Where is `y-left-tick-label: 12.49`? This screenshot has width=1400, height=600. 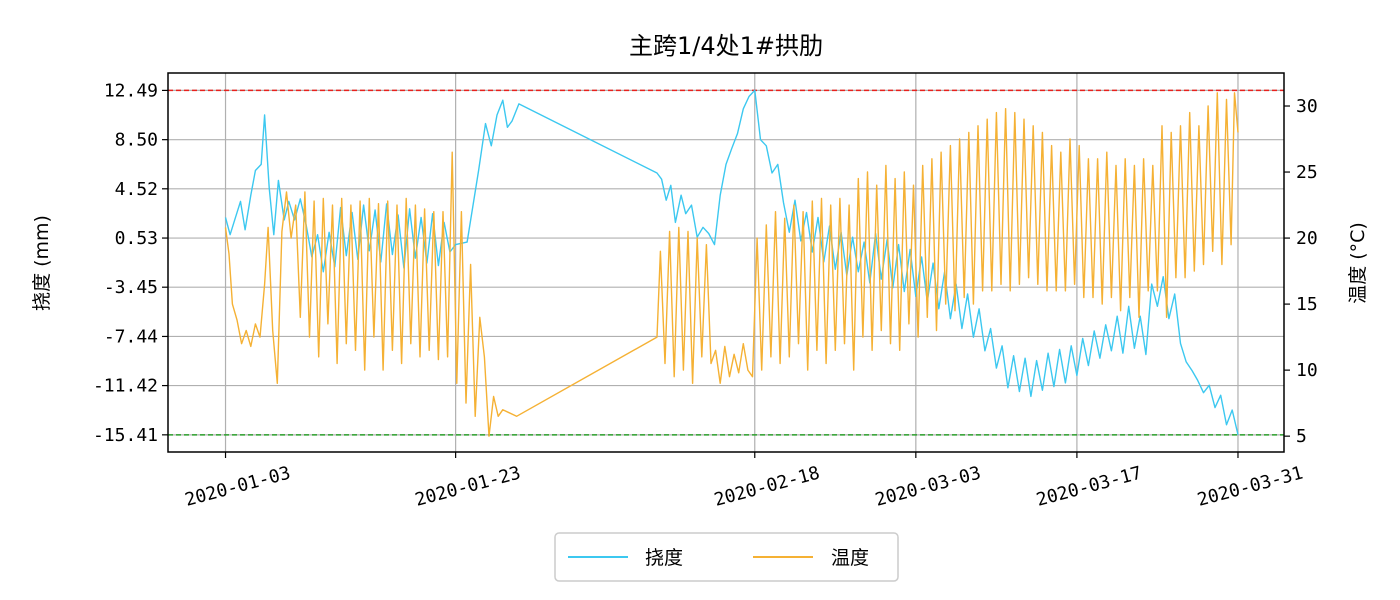
y-left-tick-label: 12.49 is located at coordinates (131, 90).